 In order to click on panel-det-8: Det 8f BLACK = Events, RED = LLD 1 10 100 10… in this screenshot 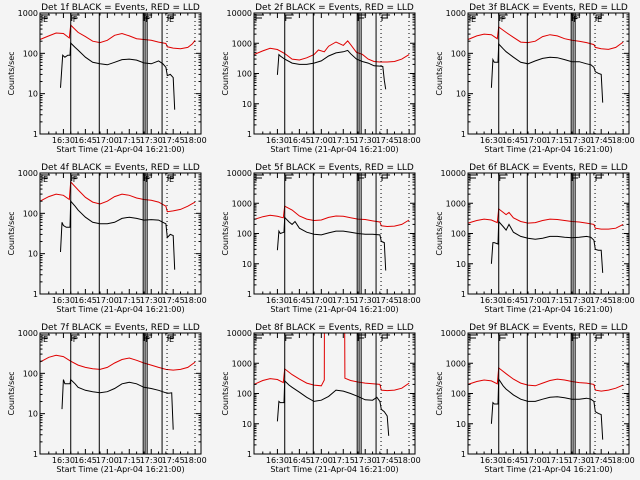, I will do `click(321, 398)`.